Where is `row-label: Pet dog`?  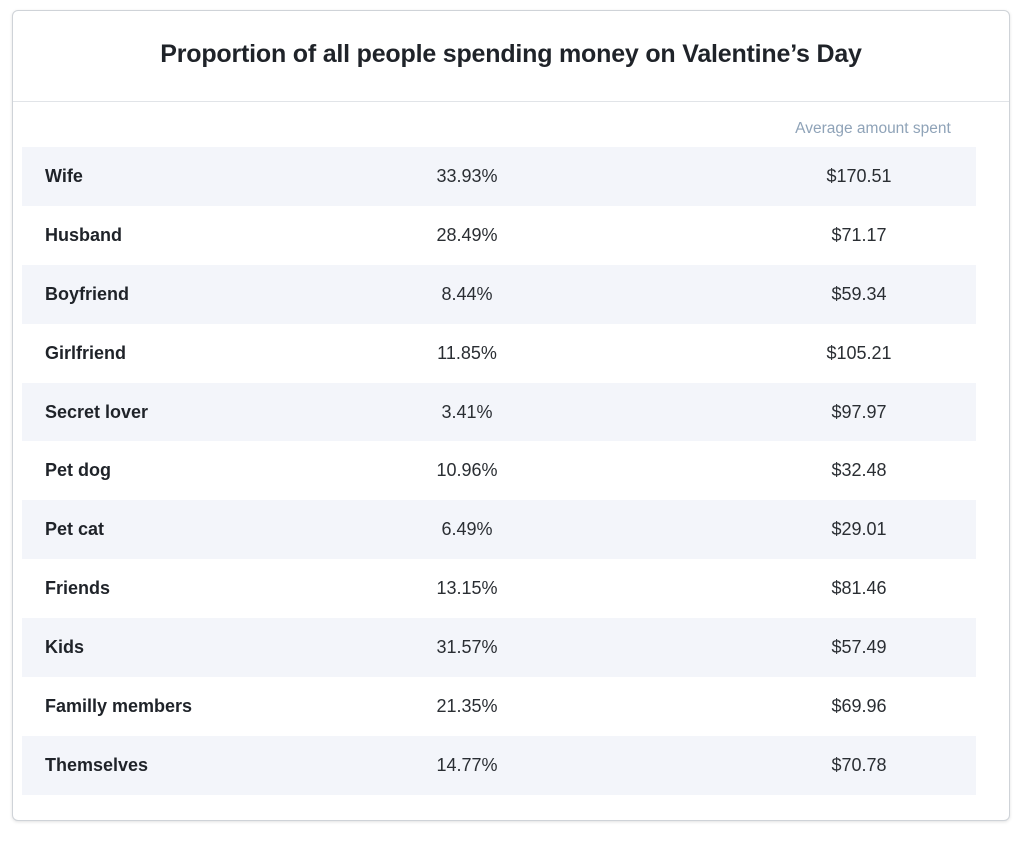 row-label: Pet dog is located at coordinates (78, 470).